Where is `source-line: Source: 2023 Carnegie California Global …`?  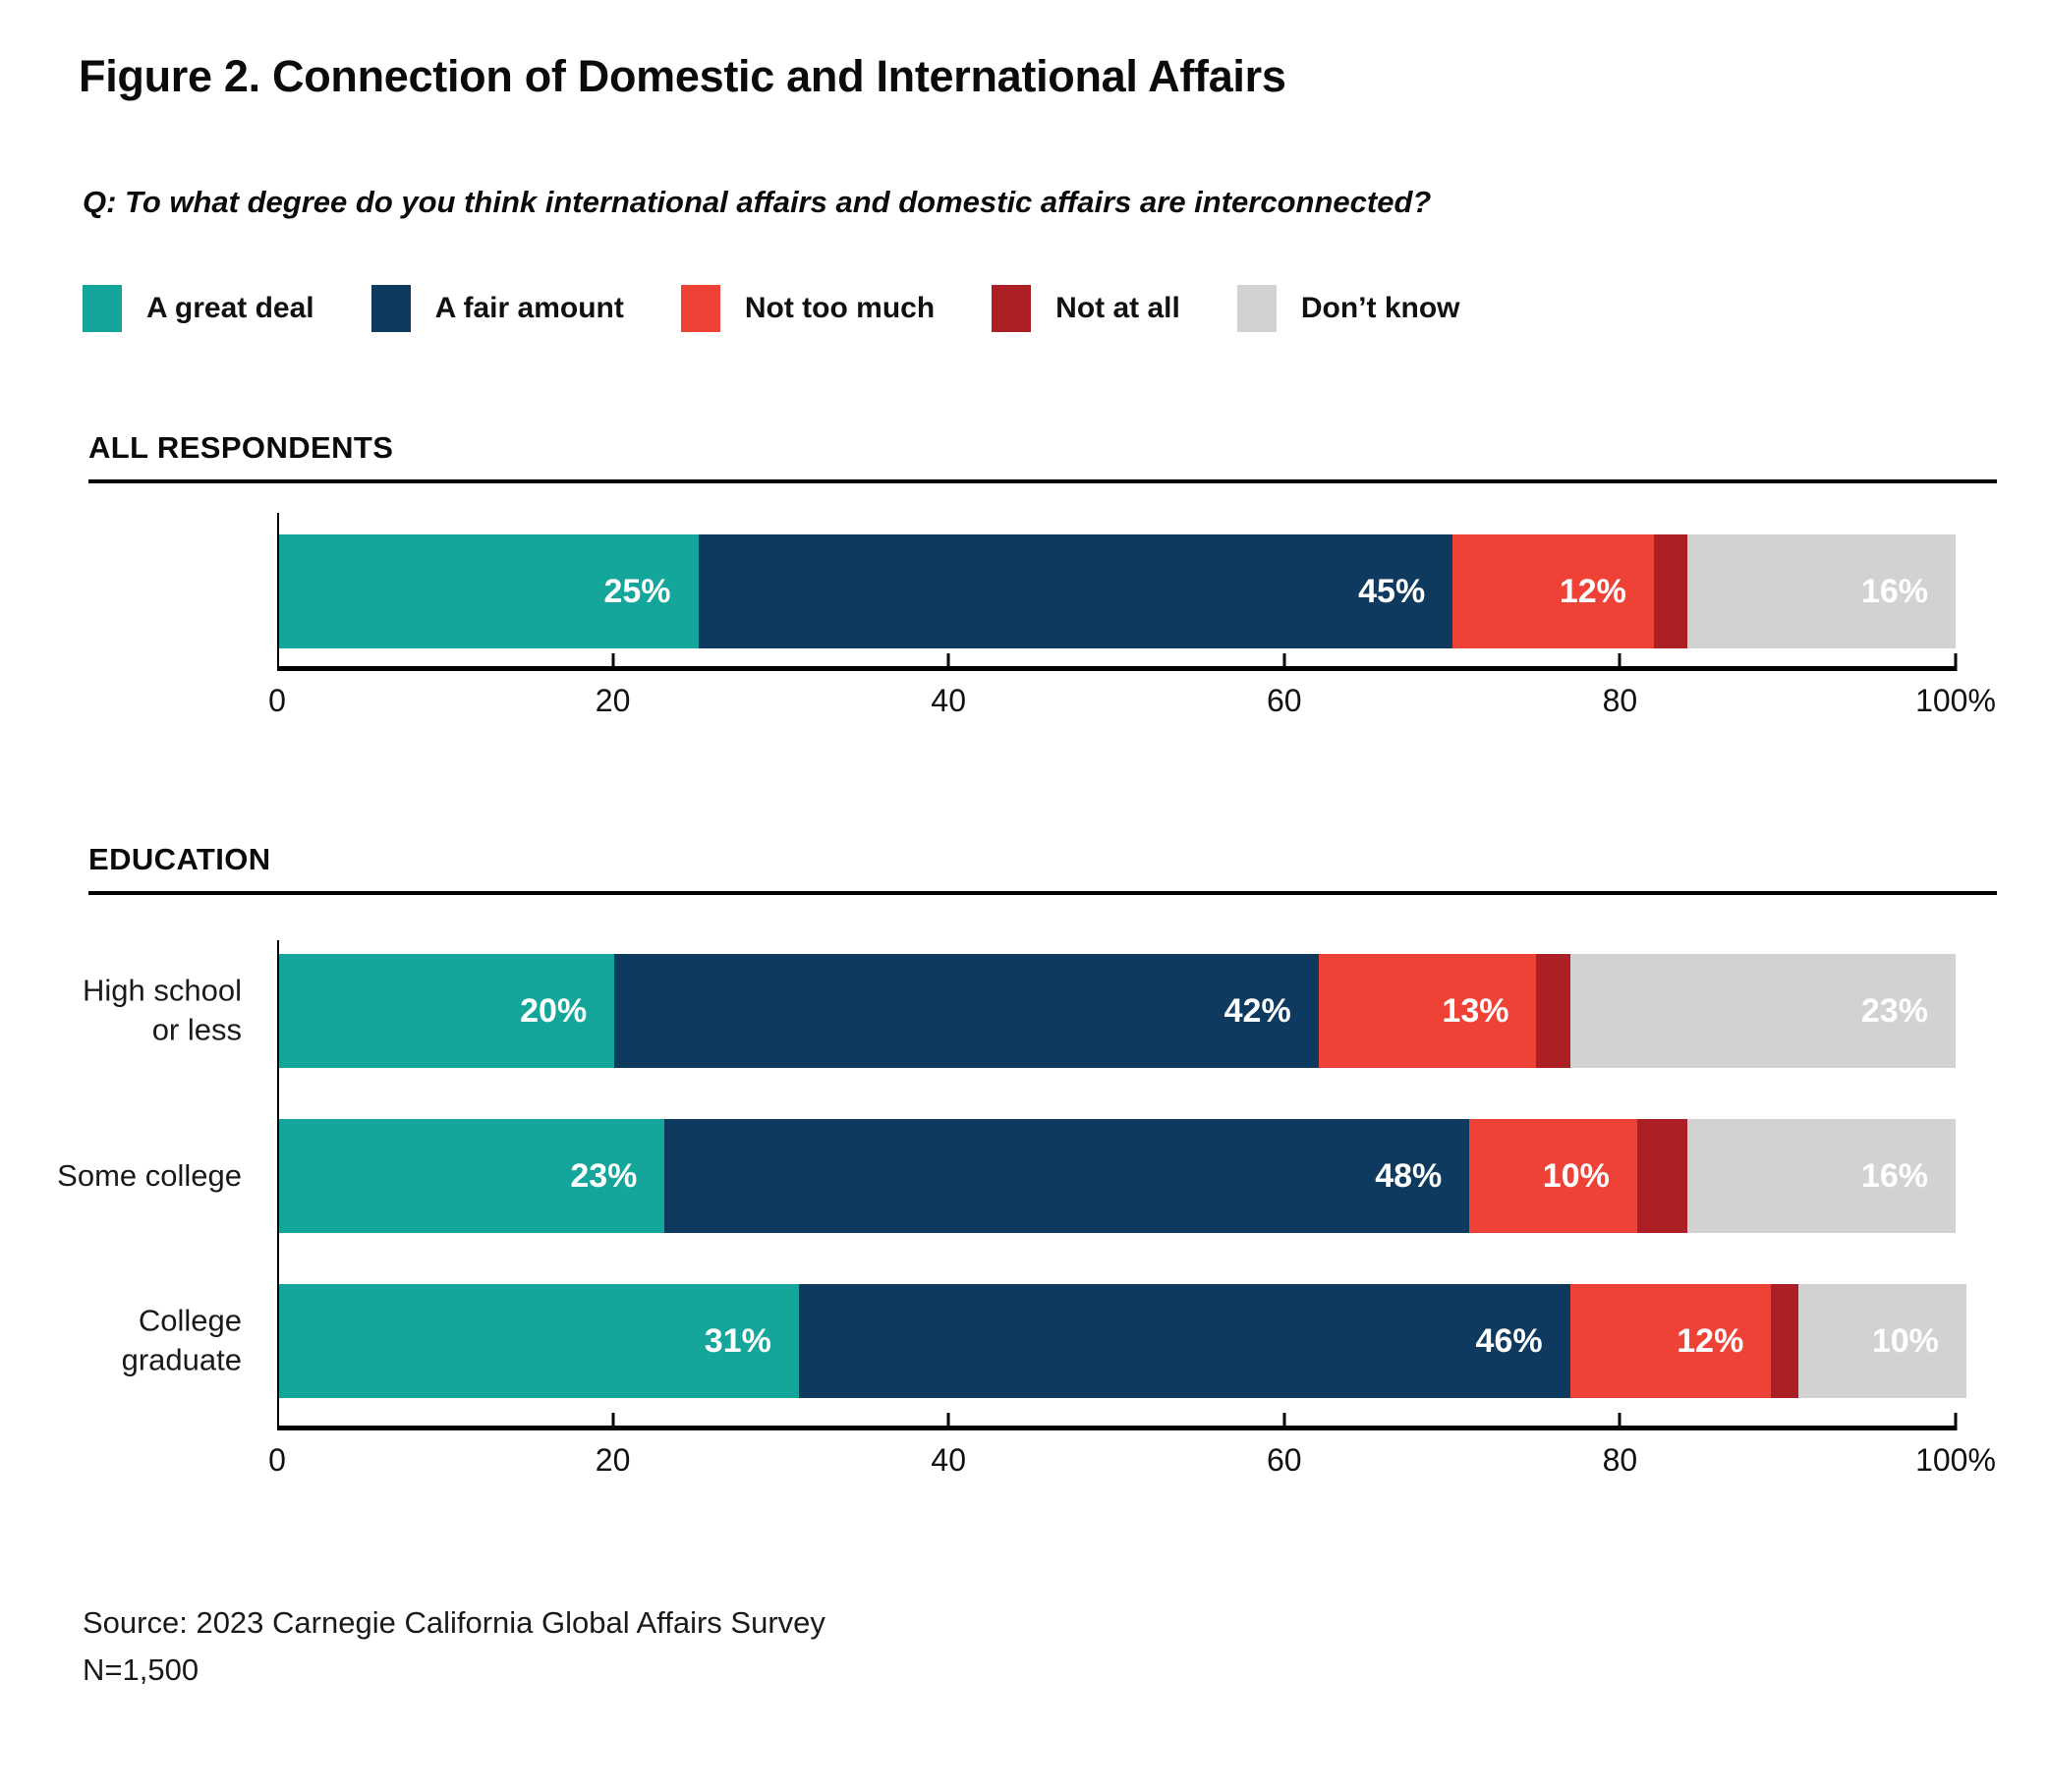
source-line: Source: 2023 Carnegie California Global … is located at coordinates (454, 1622).